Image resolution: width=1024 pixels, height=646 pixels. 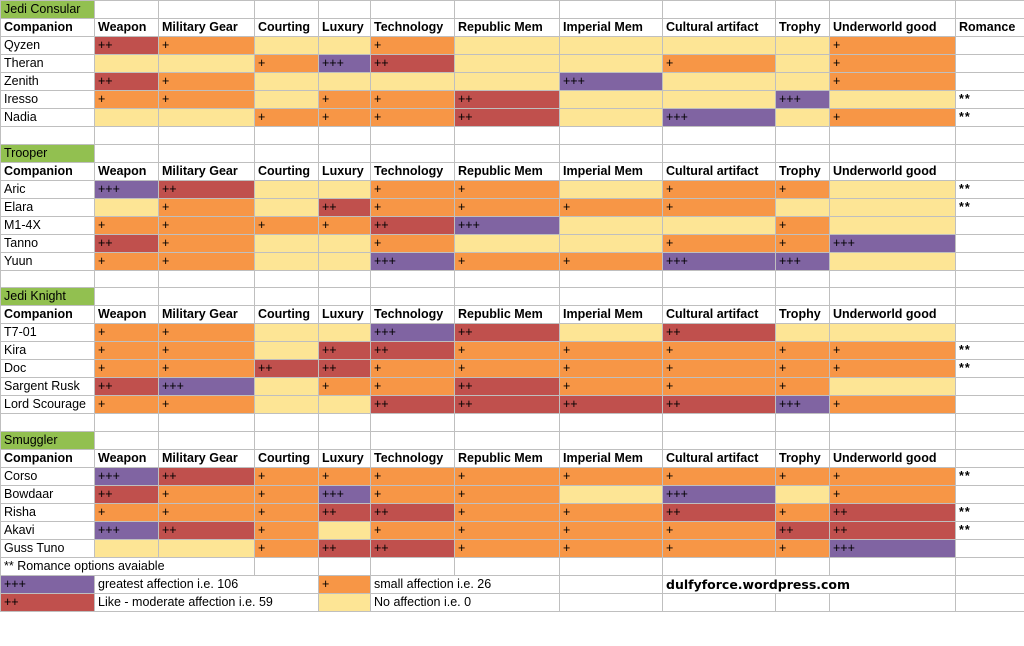 I want to click on companion-name: Nadia, so click(x=47, y=117).